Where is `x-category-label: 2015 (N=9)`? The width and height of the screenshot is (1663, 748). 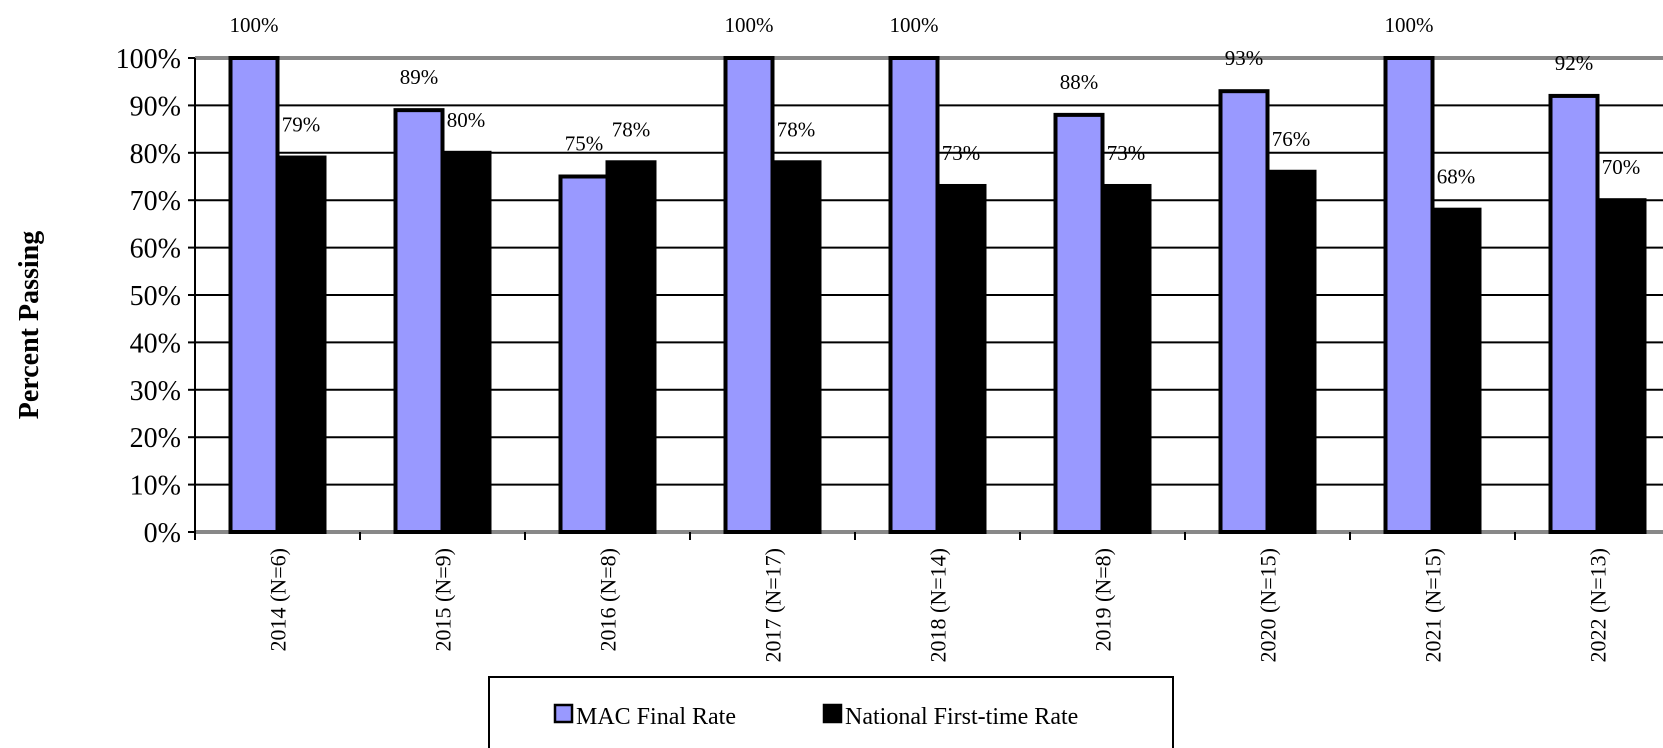
x-category-label: 2015 (N=9) is located at coordinates (443, 599).